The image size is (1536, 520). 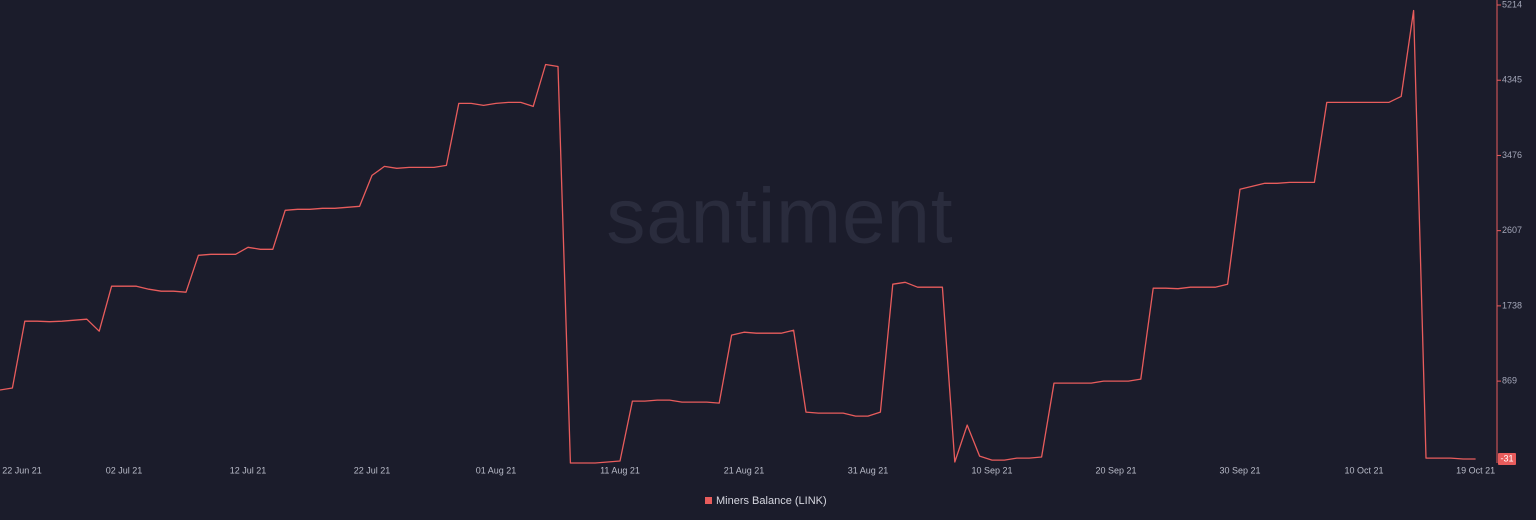 I want to click on x-tick-label: 31 Aug 21, so click(x=868, y=470).